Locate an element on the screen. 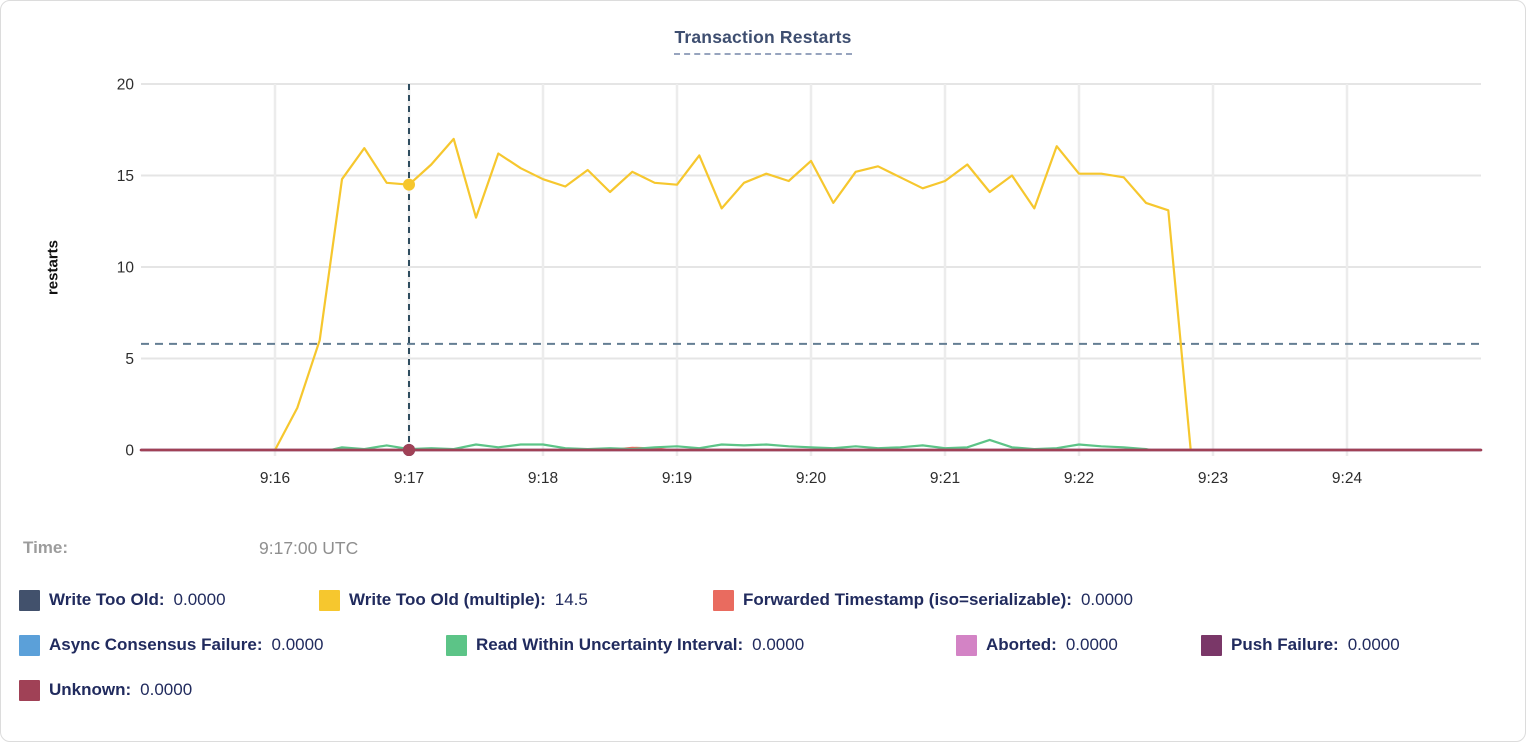 This screenshot has width=1528, height=744. legend-item-push-failure: Push Failure: 0.0000 is located at coordinates (1300, 645).